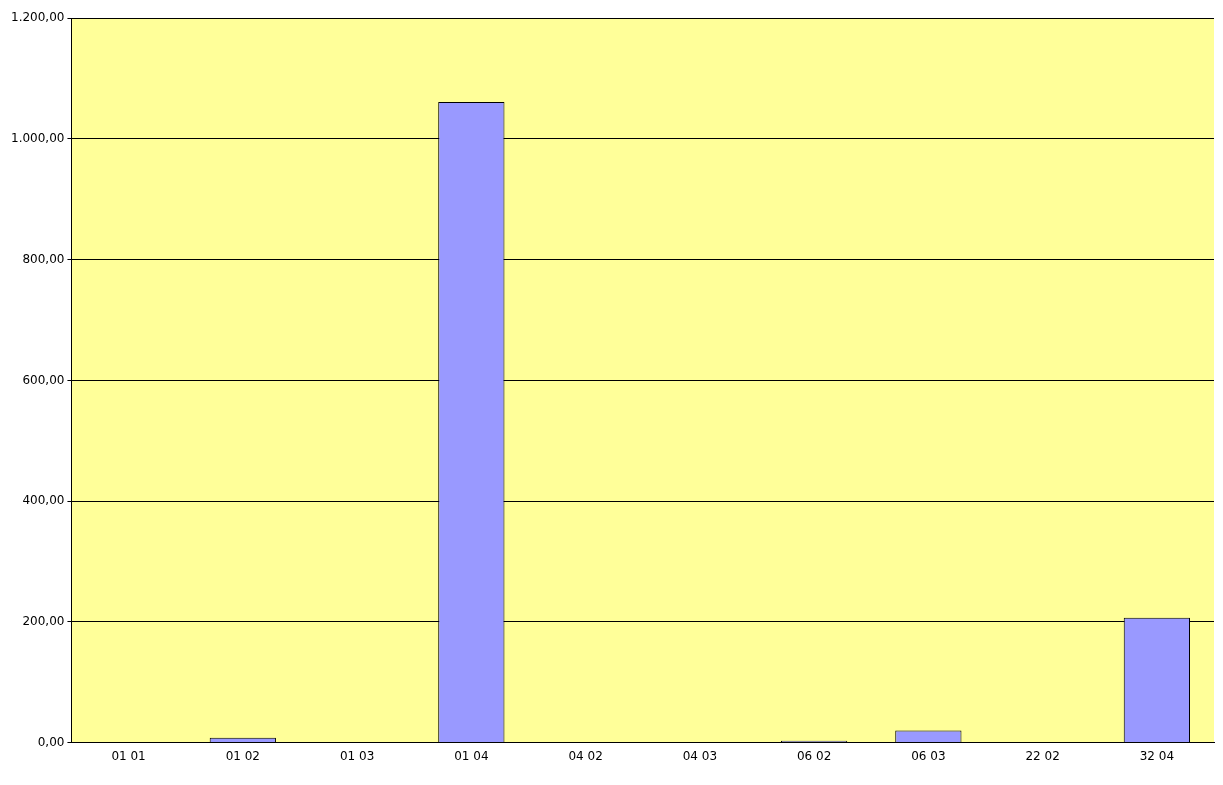 The width and height of the screenshot is (1223, 785). Describe the element at coordinates (38, 17) in the screenshot. I see `y-tick-label: 1.200,00` at that location.